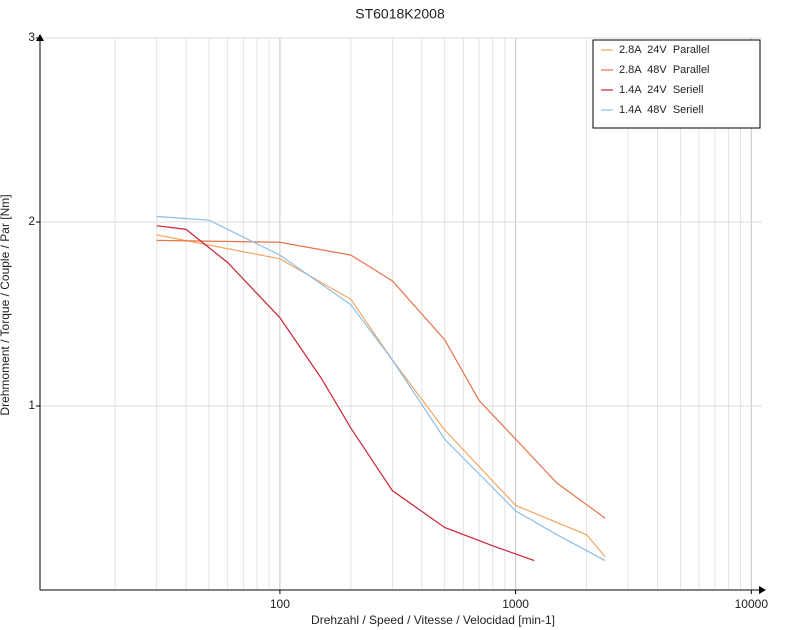 This screenshot has height=630, width=800. Describe the element at coordinates (280, 604) in the screenshot. I see `x-tick-label: 100` at that location.